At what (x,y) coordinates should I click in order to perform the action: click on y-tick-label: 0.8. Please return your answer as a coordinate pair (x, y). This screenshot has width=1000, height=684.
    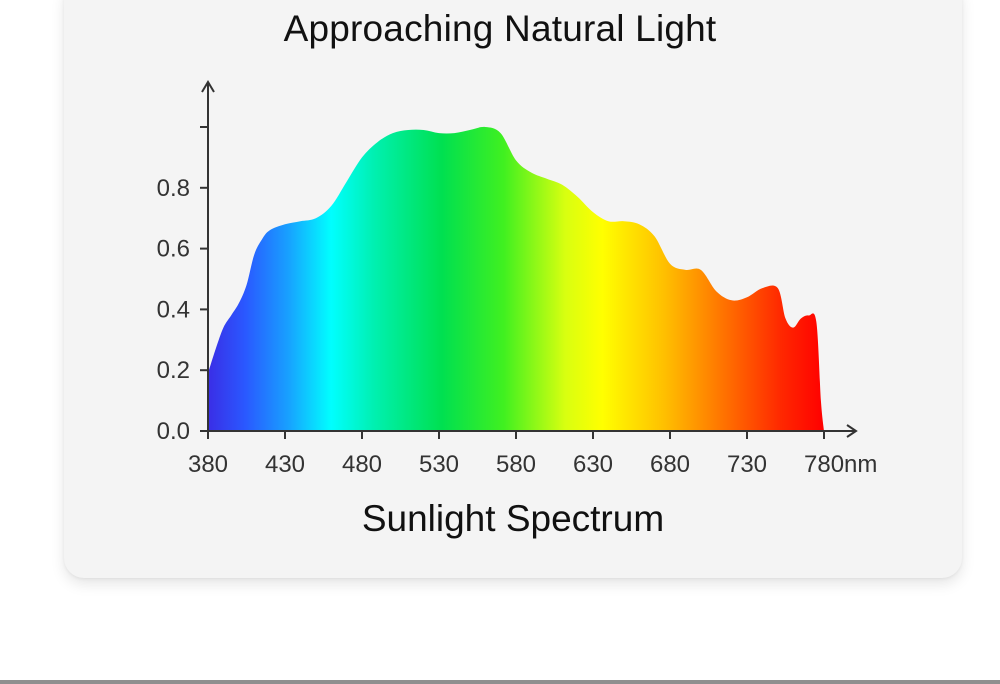
    Looking at the image, I should click on (173, 188).